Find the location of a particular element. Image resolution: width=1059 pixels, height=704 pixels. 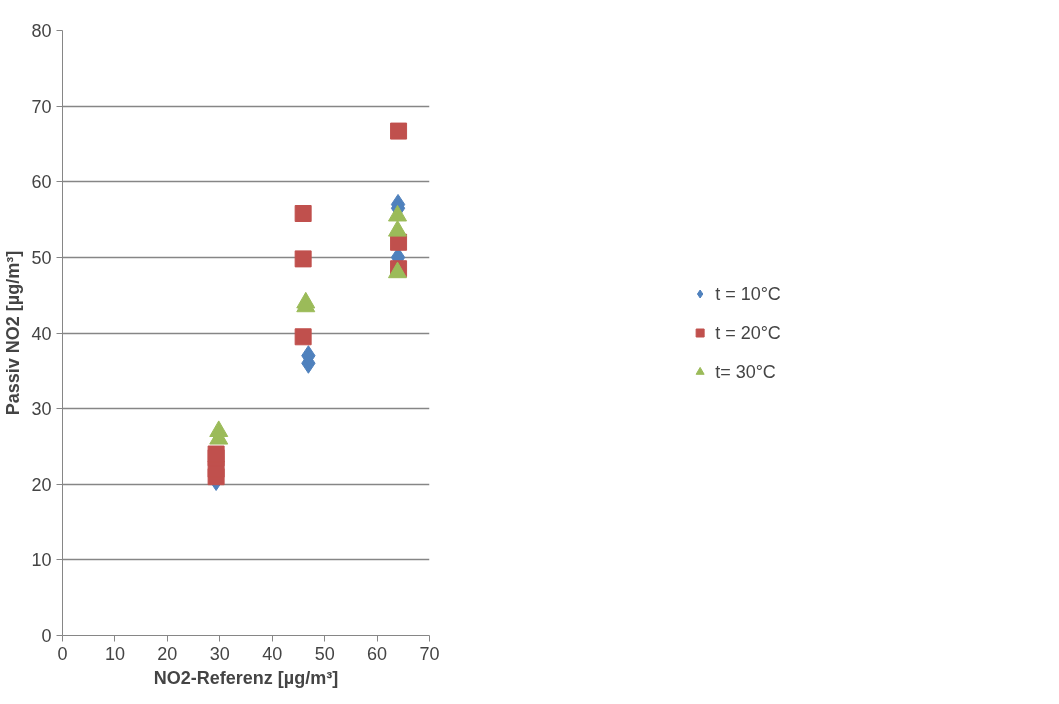

x-axis-title: NO2-Referenz [µg/m³] is located at coordinates (246, 677).